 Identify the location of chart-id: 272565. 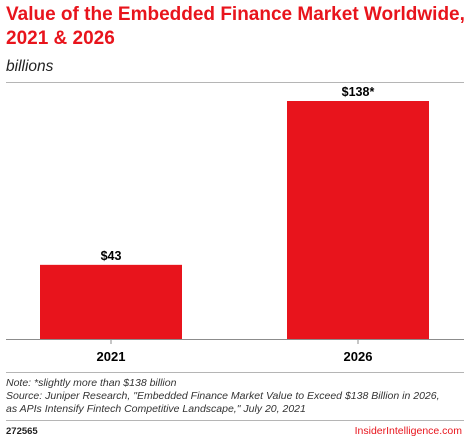
(22, 431).